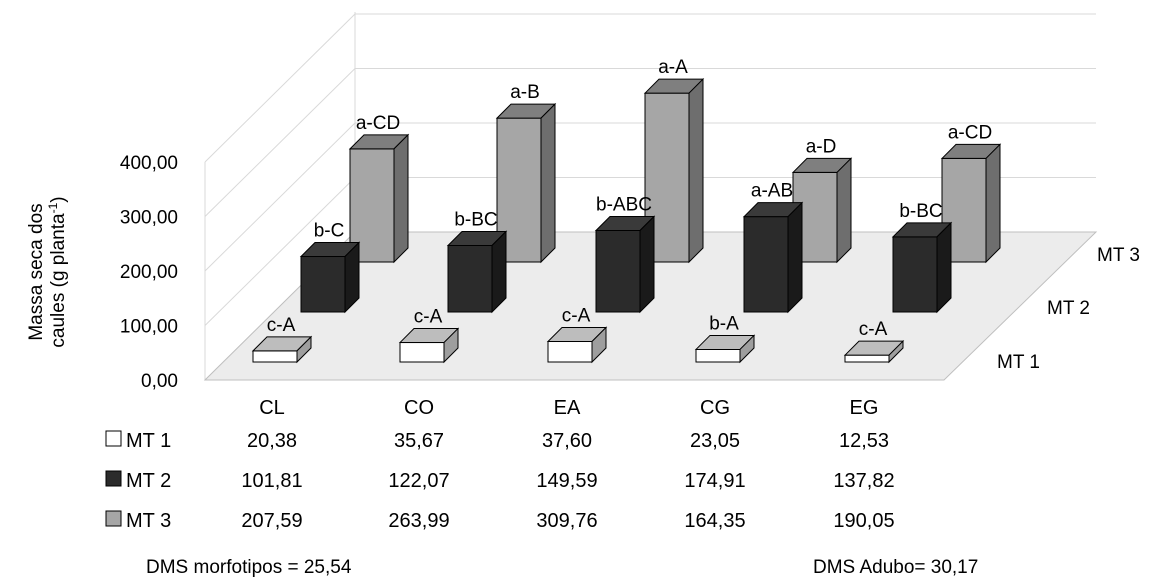  I want to click on table-cell-value: 23,05, so click(715, 441).